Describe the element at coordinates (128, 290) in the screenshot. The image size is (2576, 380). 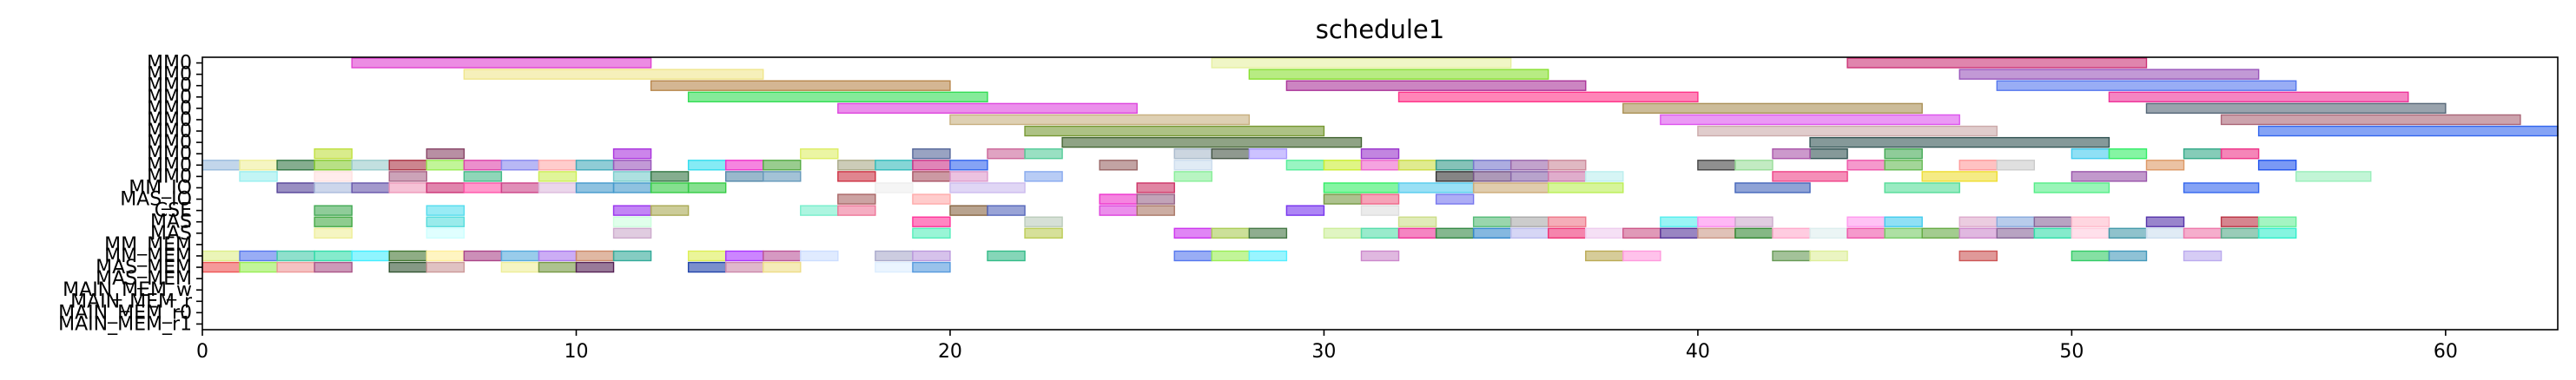
I see `y-tick-label: MAIN_MEM_w` at that location.